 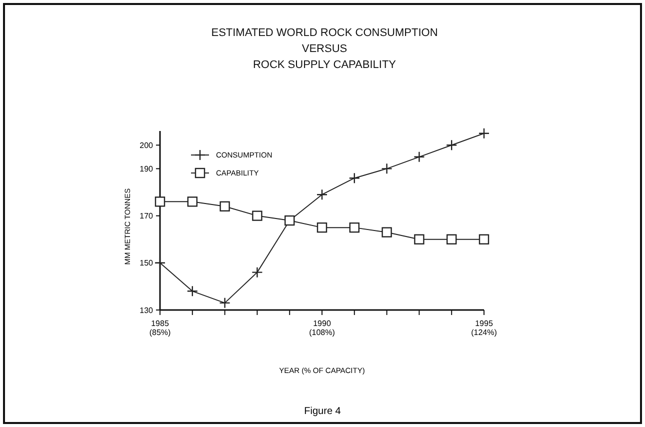 What do you see at coordinates (147, 145) in the screenshot?
I see `y-tick-label: 200` at bounding box center [147, 145].